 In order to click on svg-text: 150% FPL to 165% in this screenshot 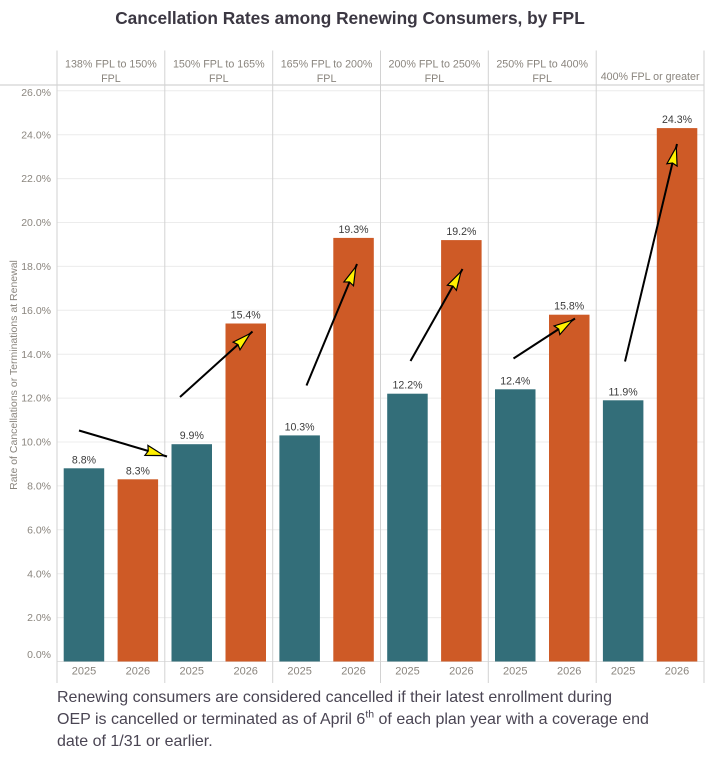, I will do `click(219, 65)`.